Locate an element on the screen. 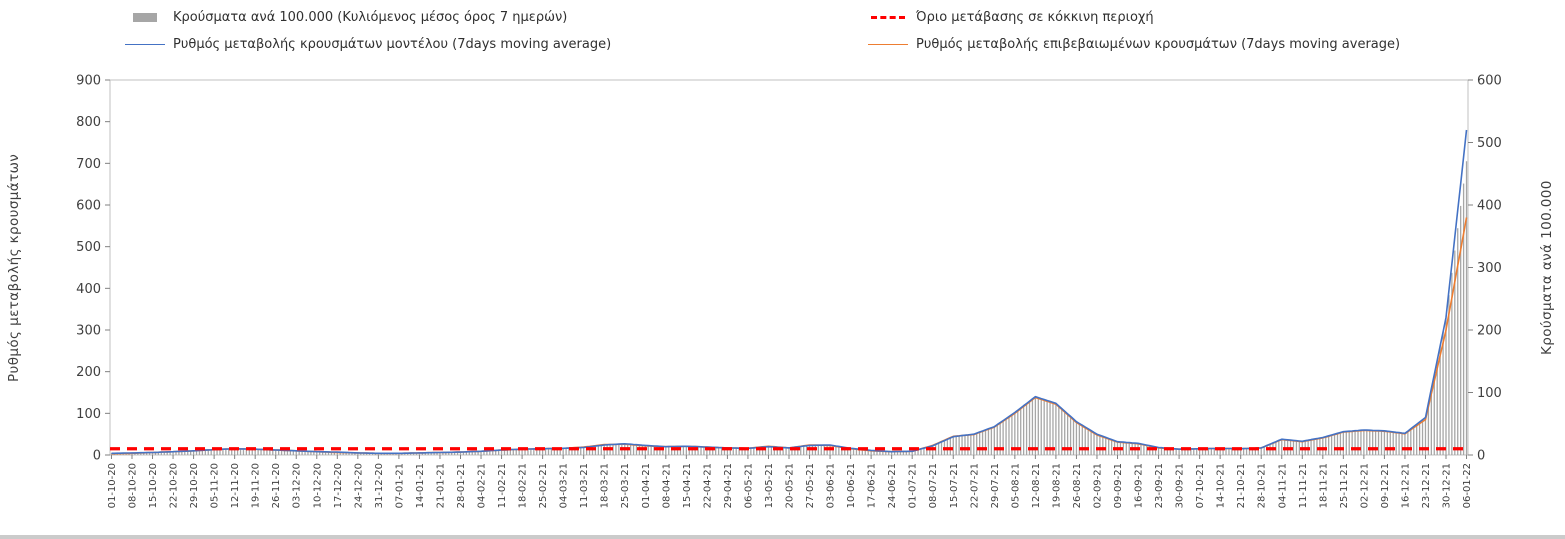 This screenshot has height=539, width=1565. x-axis-tick-label: 15-10-20 is located at coordinates (153, 485).